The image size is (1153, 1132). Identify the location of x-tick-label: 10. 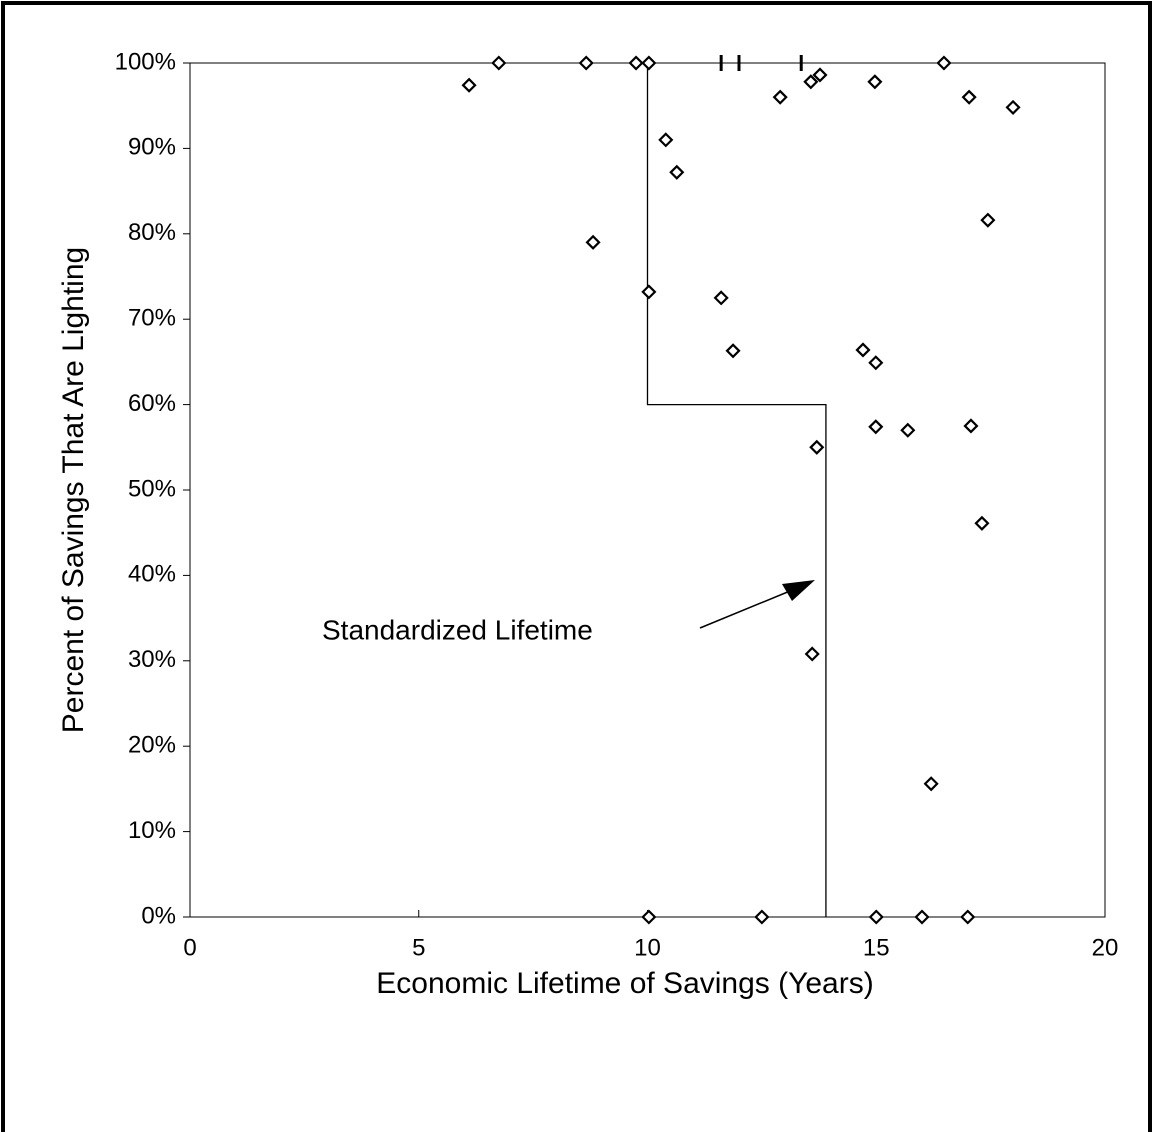
(647, 947).